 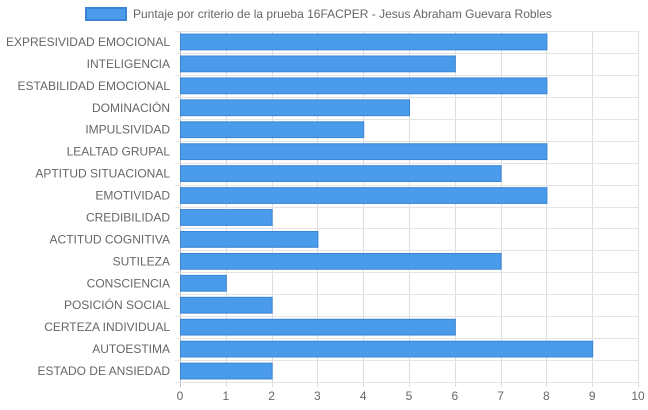 What do you see at coordinates (271, 396) in the screenshot?
I see `x-tick-label: 2` at bounding box center [271, 396].